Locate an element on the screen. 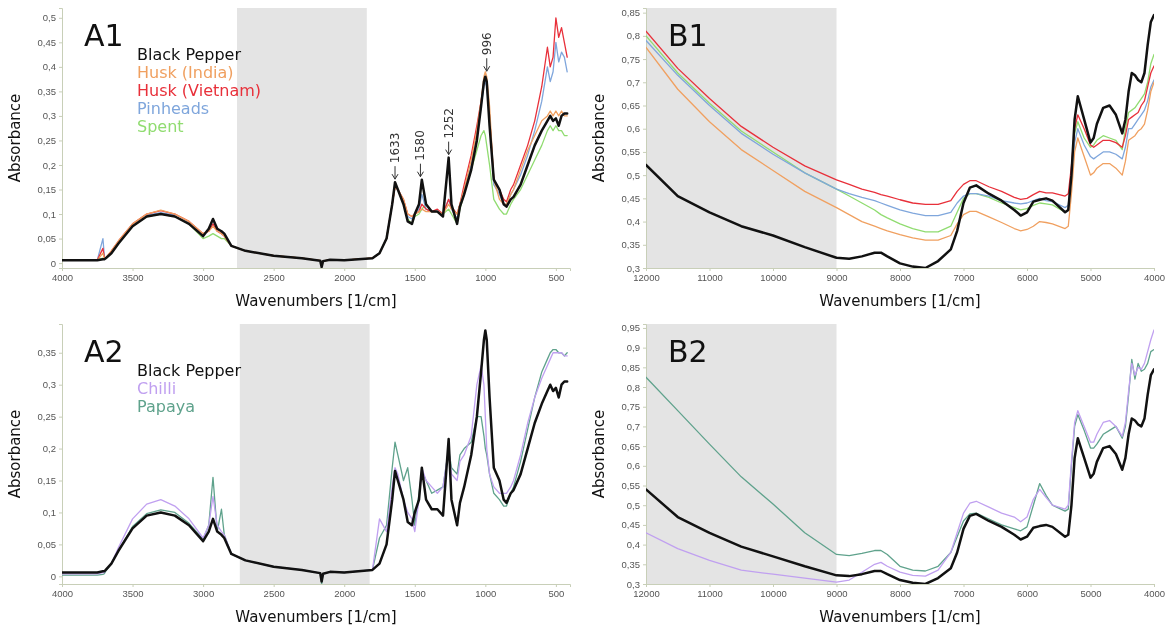  y-tick-label: 0,95 is located at coordinates (630, 328).